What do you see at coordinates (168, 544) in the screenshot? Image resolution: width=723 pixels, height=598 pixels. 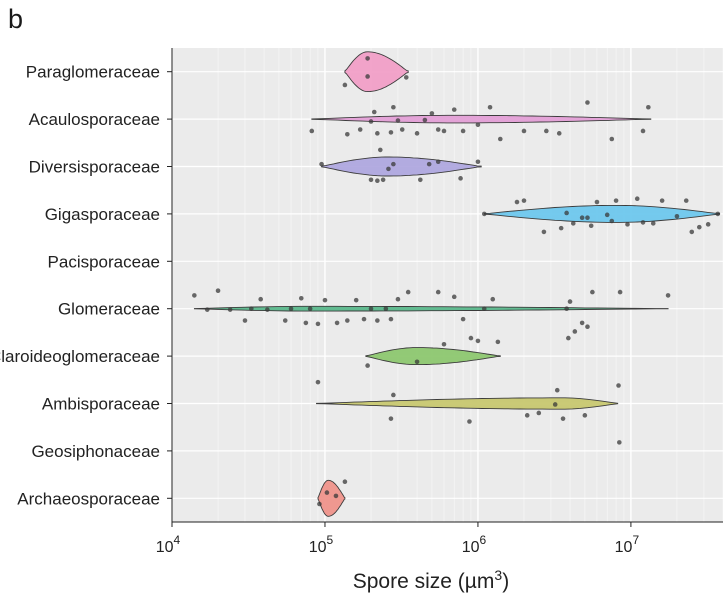 I see `x-tick-label: 10⁴` at bounding box center [168, 544].